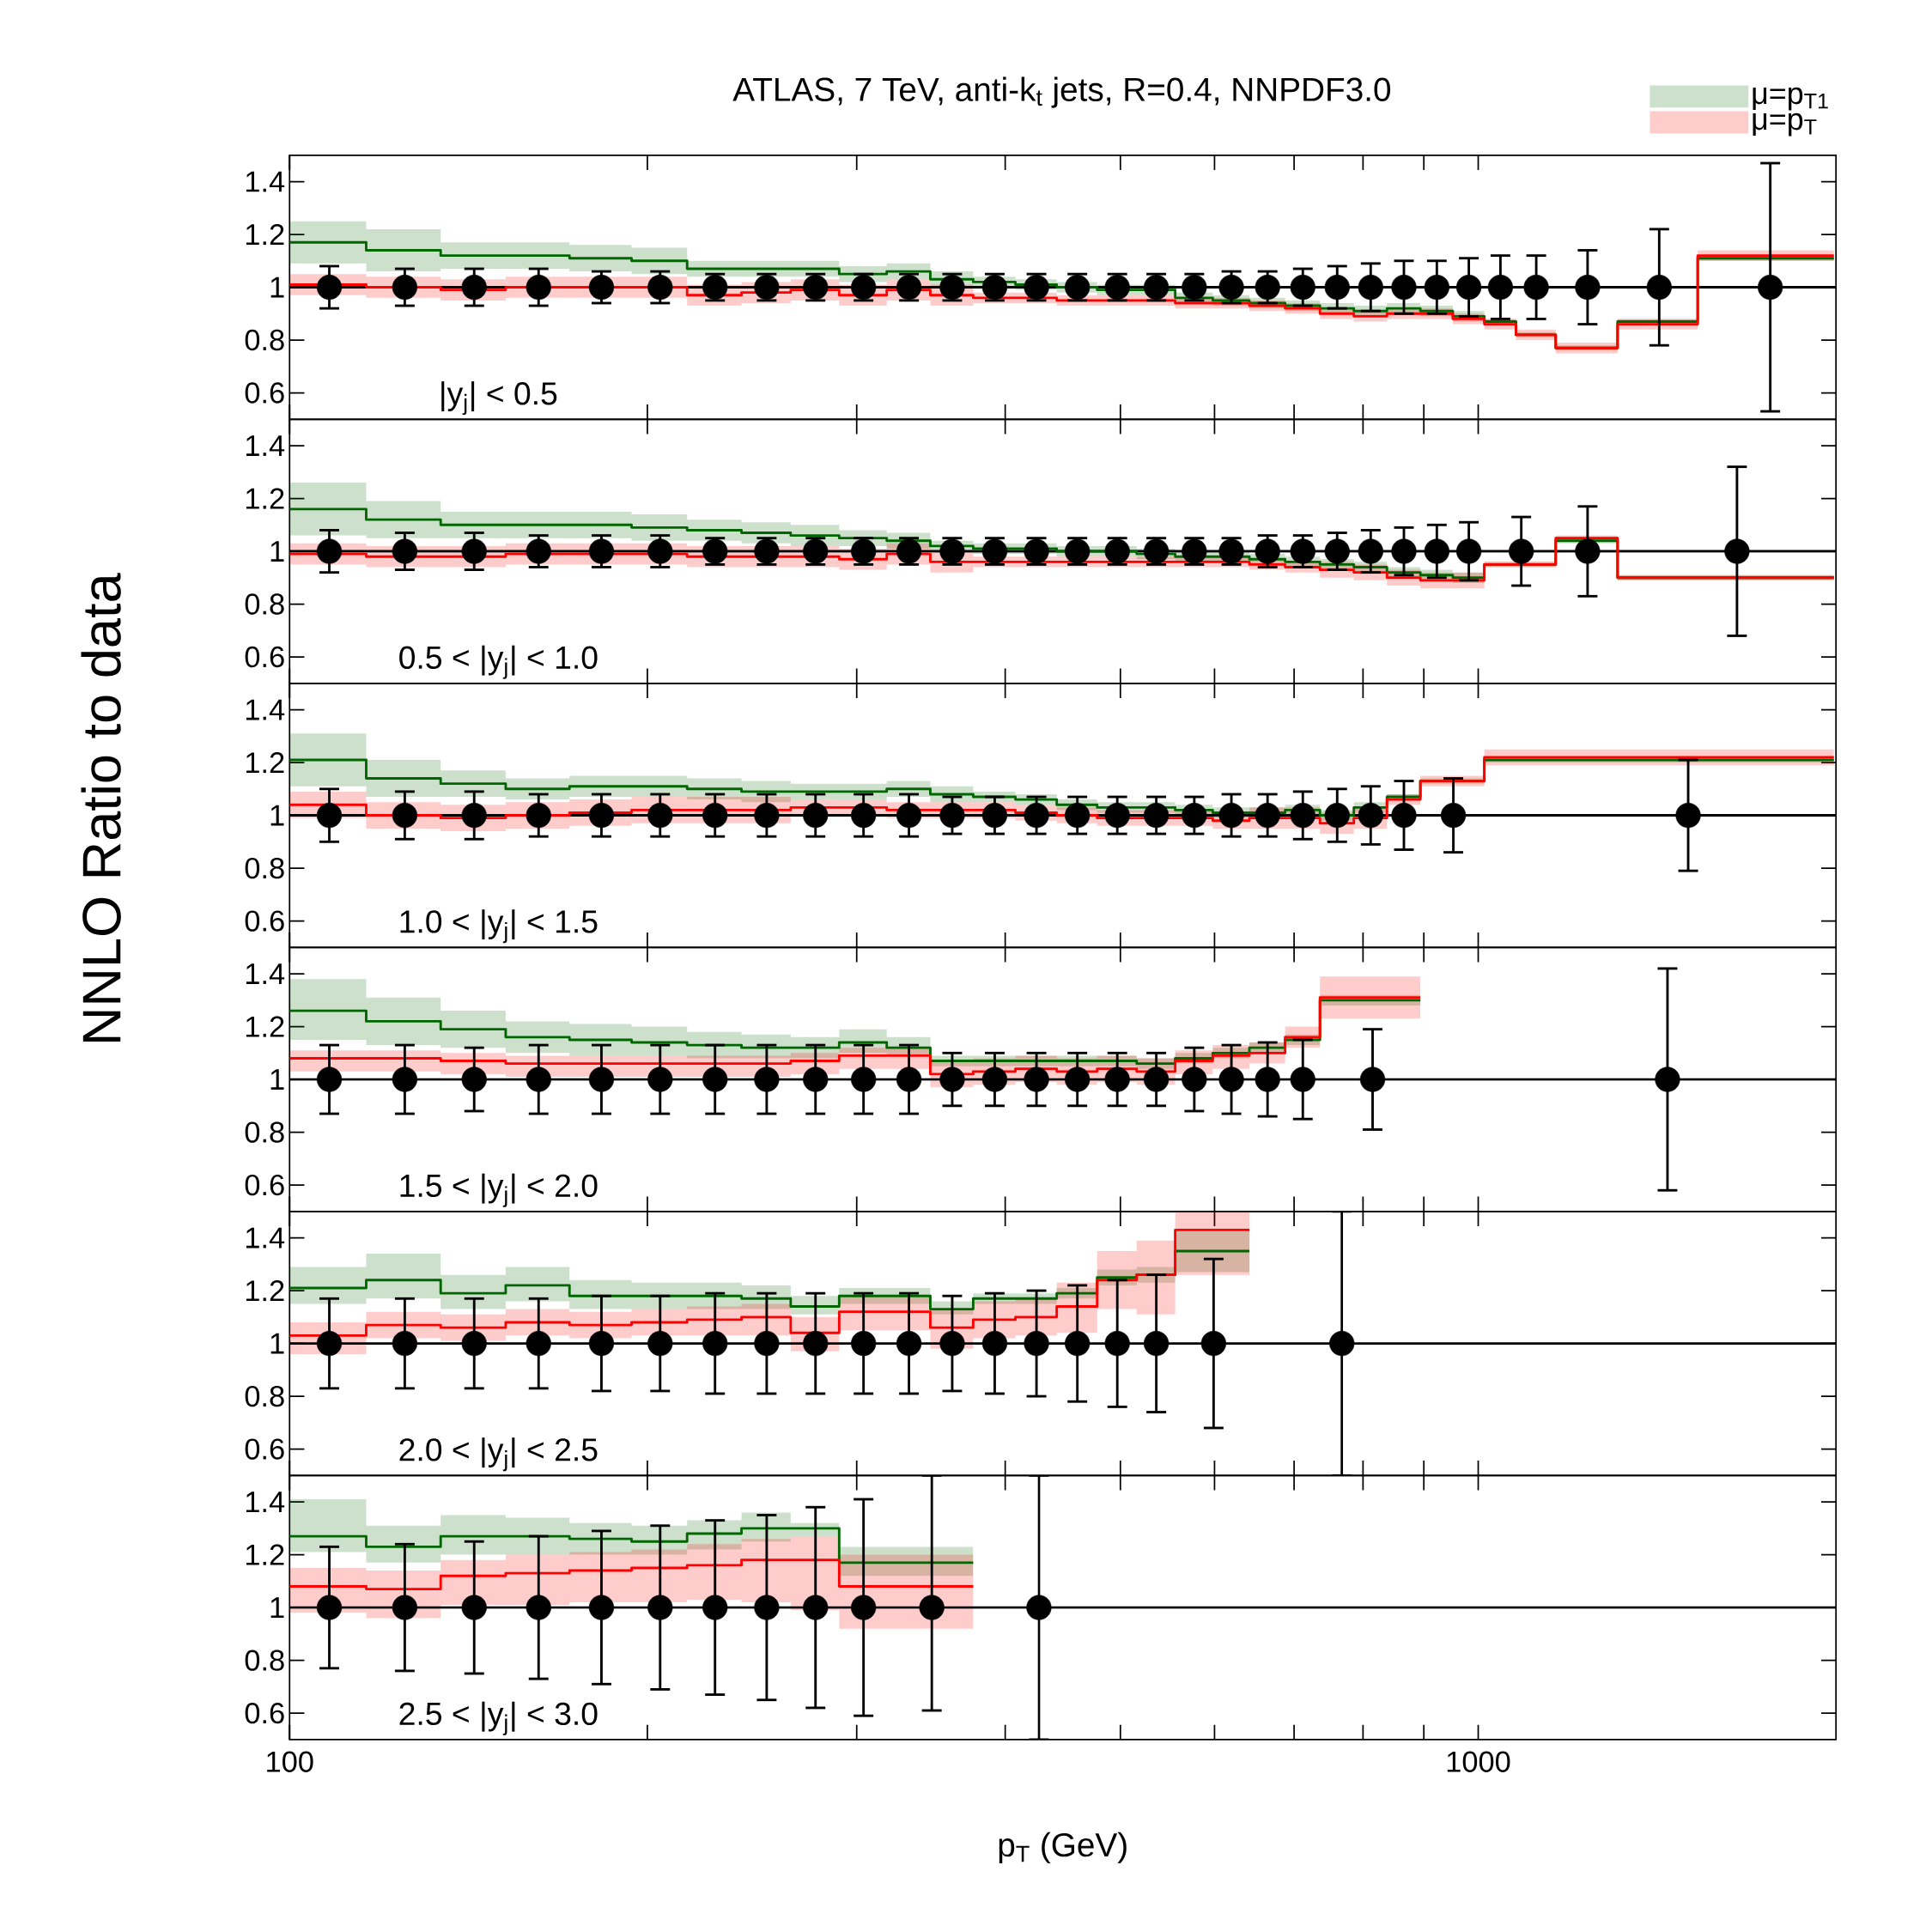  What do you see at coordinates (1785, 124) in the screenshot?
I see `legend-label: μ=p$_{T}$` at bounding box center [1785, 124].